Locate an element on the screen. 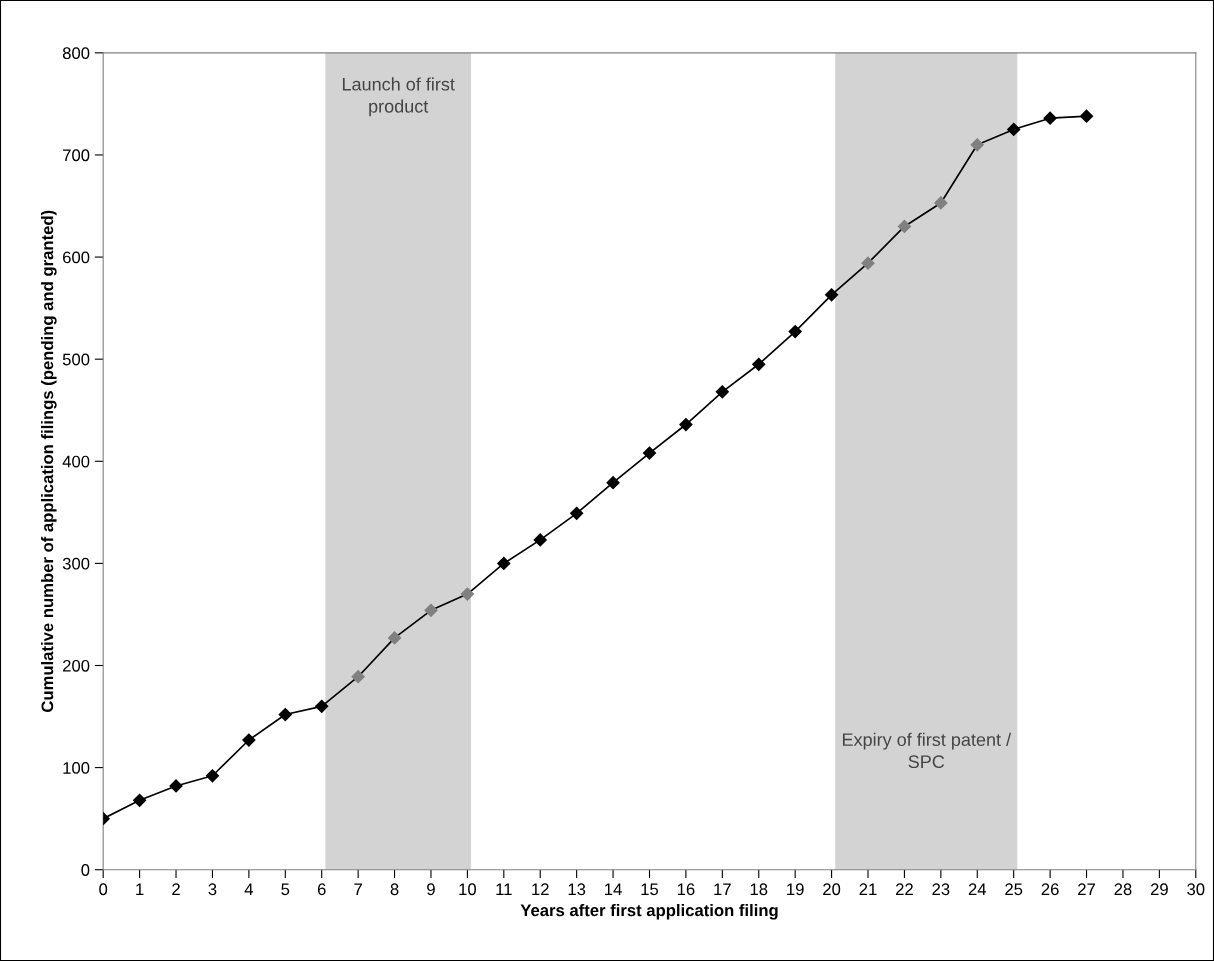 The width and height of the screenshot is (1214, 961). y-axis-title: Cumulative number of application filings (pending and granted) is located at coordinates (49, 461).